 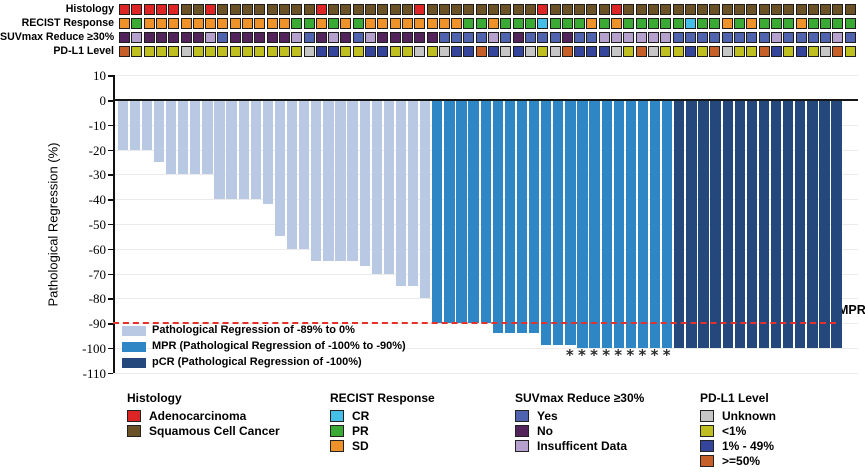 What do you see at coordinates (99, 76) in the screenshot?
I see `y-tick-label: 10` at bounding box center [99, 76].